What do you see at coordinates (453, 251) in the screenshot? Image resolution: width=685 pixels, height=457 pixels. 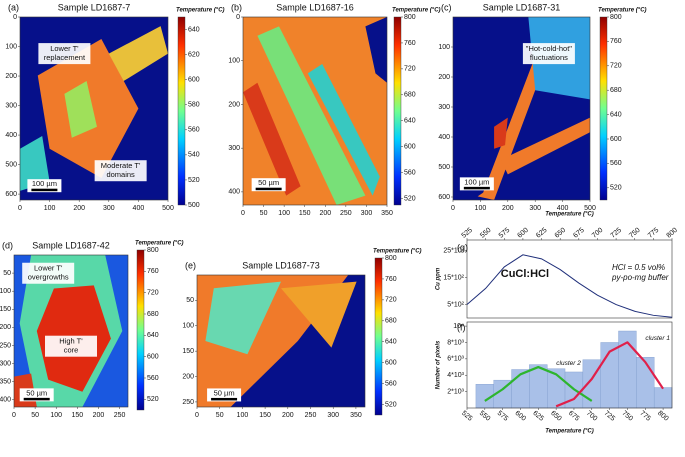 I see `y-tick-label: 25*10²` at bounding box center [453, 251].